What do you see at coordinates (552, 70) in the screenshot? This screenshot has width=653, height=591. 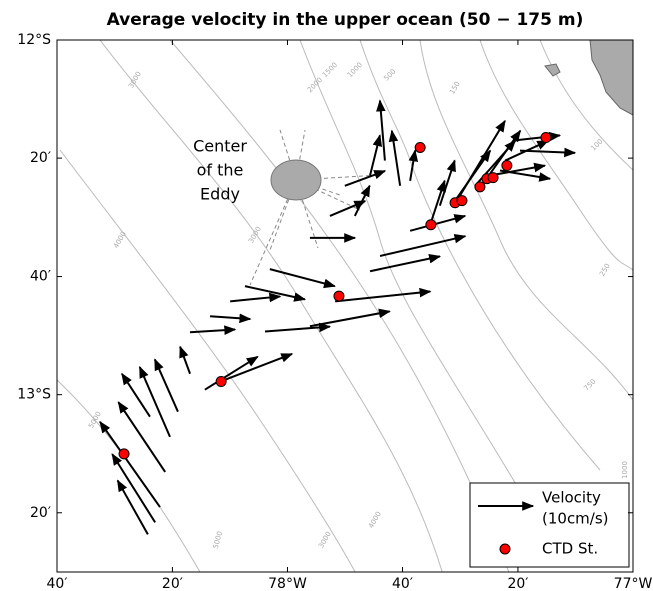 I see `island` at bounding box center [552, 70].